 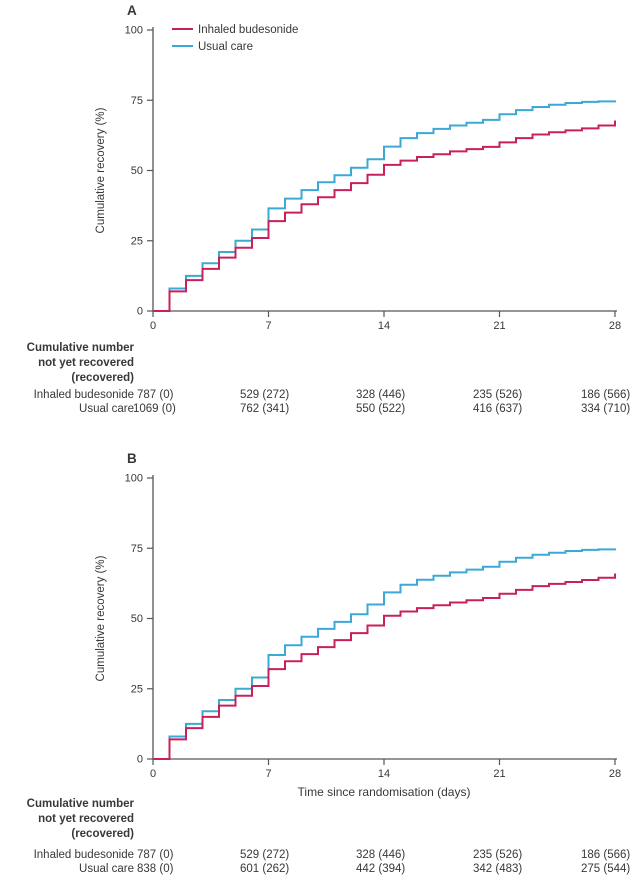 I want to click on svg-text: Usual care, so click(x=225, y=47).